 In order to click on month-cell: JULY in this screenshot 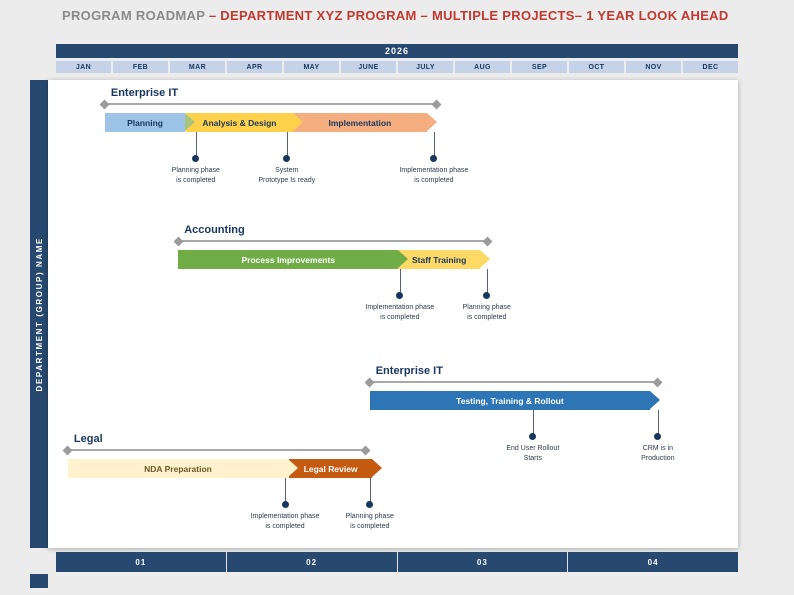, I will do `click(425, 67)`.